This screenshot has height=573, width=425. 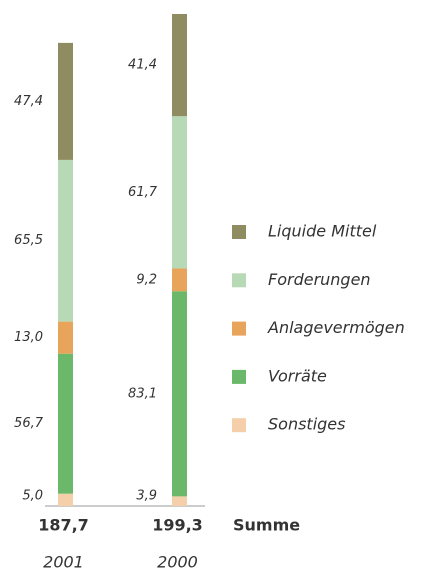 What do you see at coordinates (142, 393) in the screenshot?
I see `value-label: 83,1` at bounding box center [142, 393].